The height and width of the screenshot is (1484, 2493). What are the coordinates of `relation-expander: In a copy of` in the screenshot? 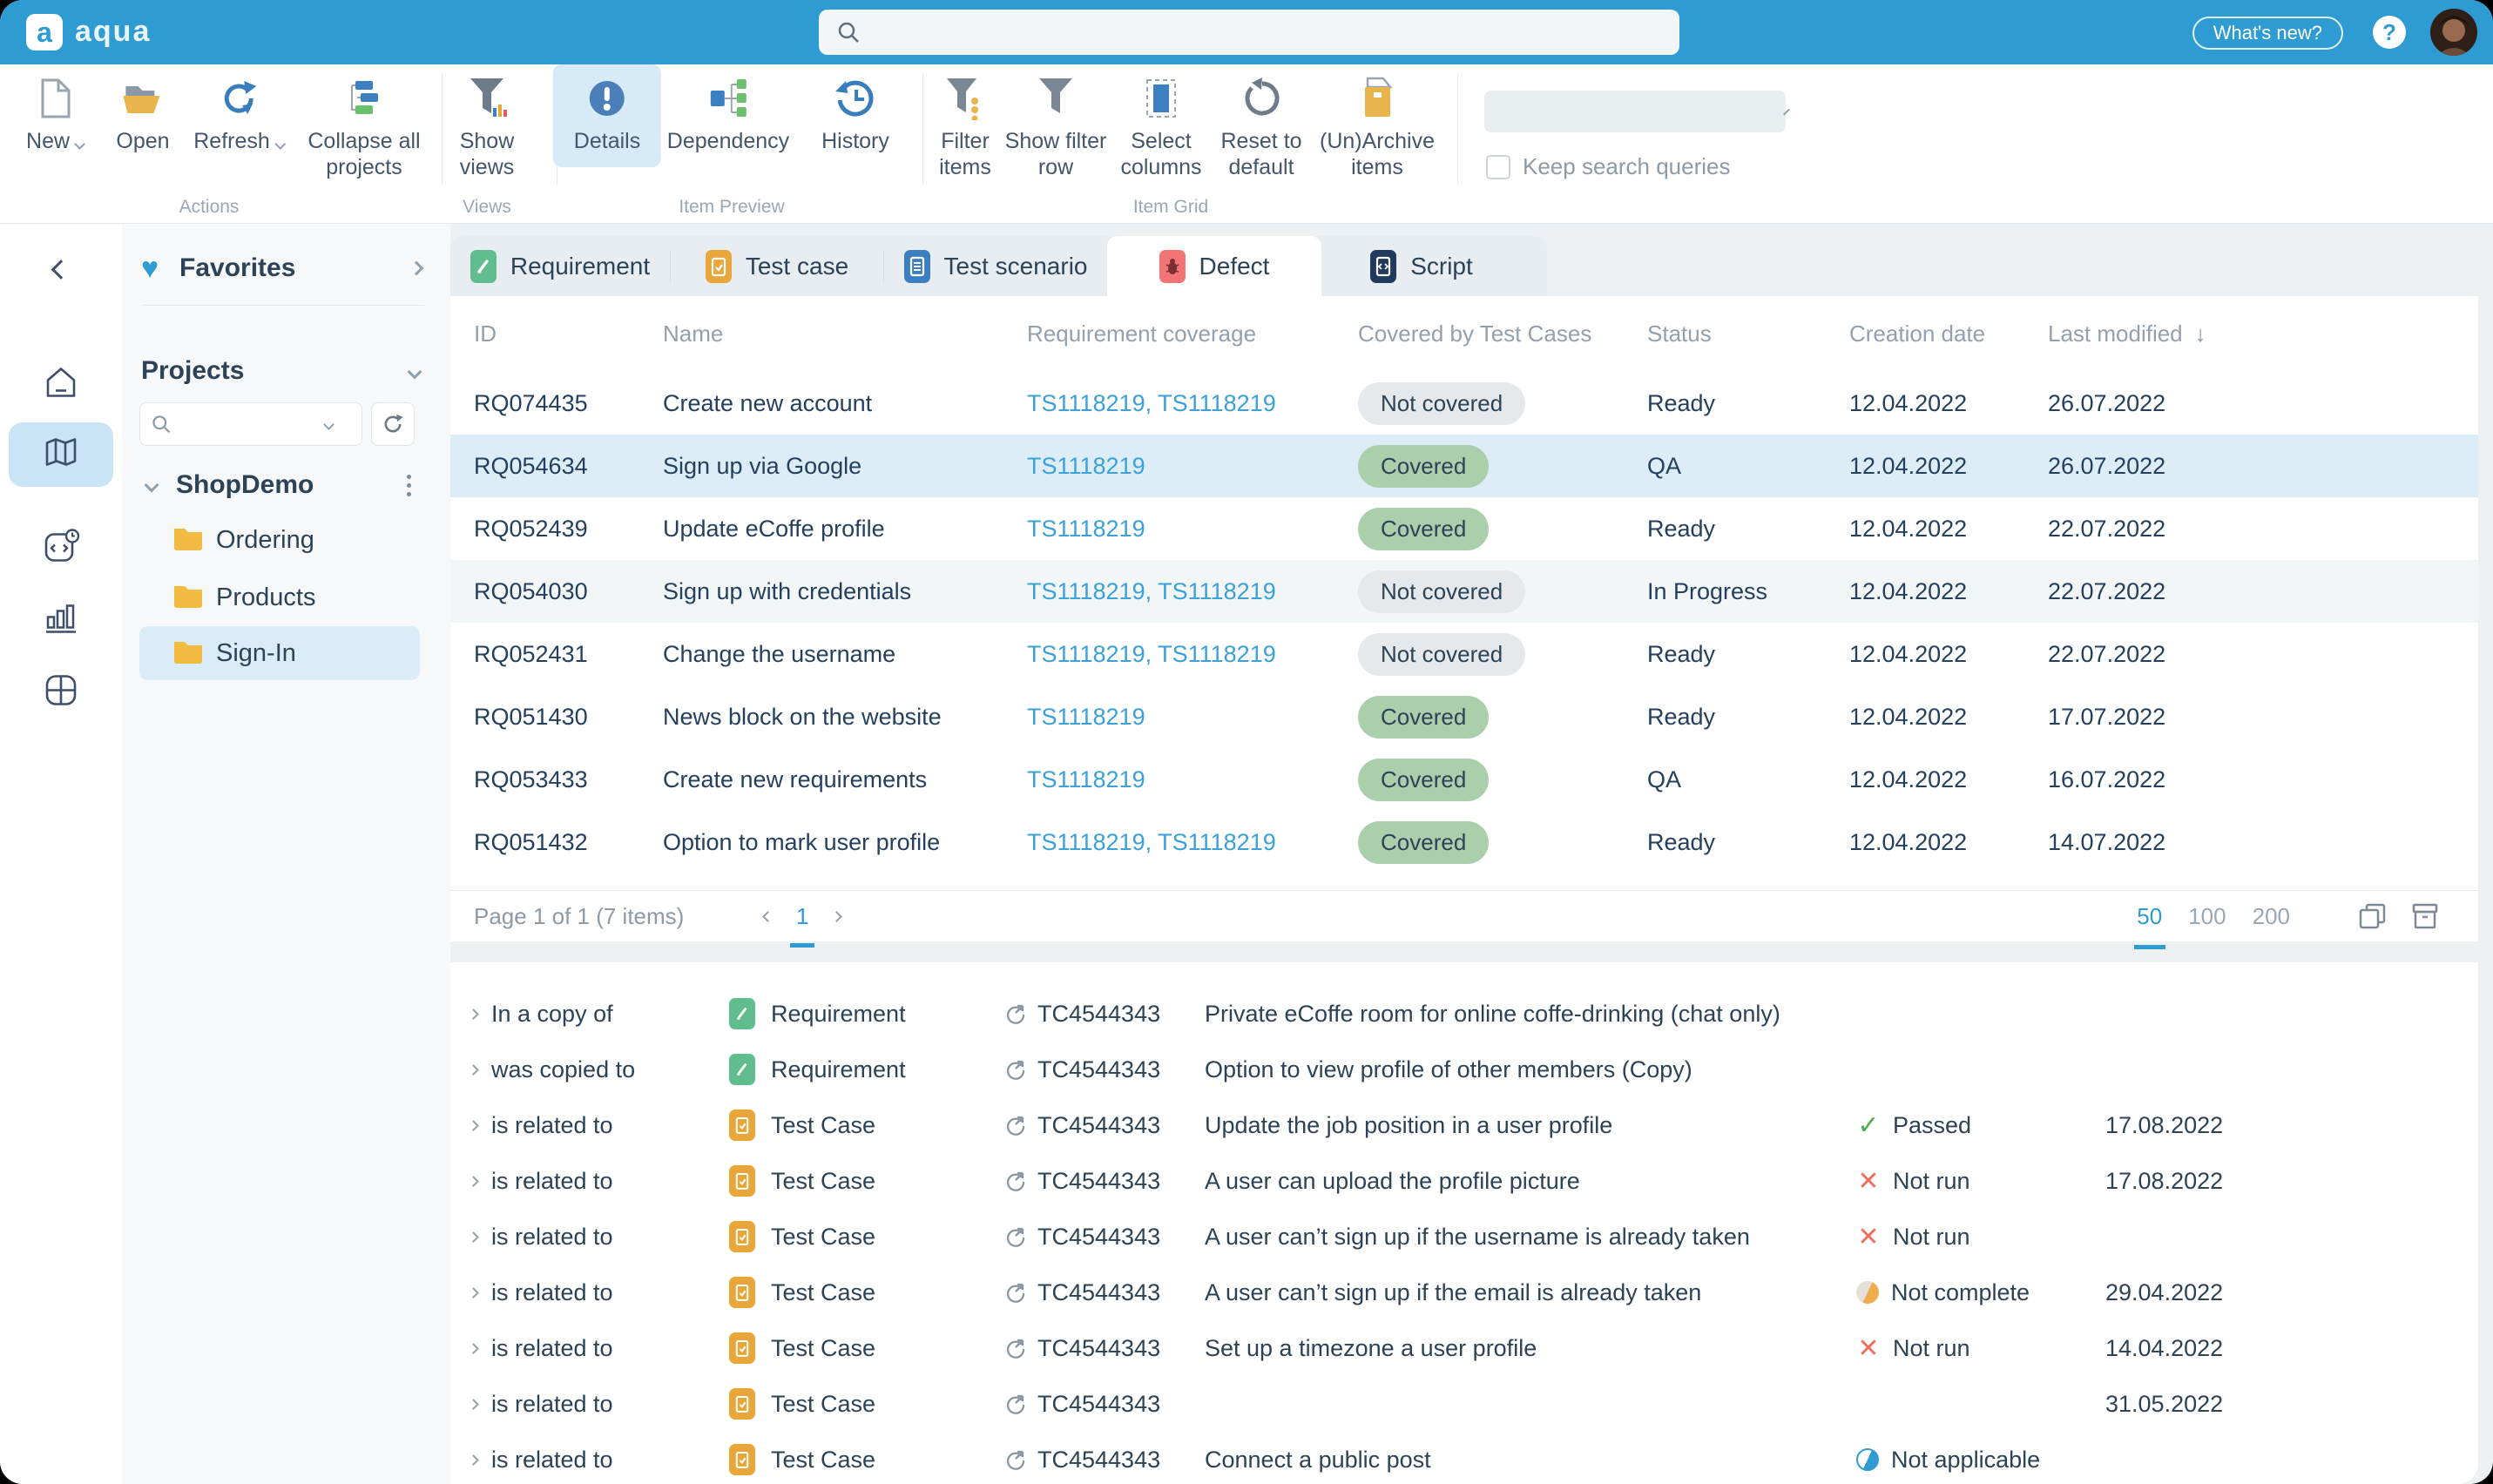 It's located at (599, 1014).